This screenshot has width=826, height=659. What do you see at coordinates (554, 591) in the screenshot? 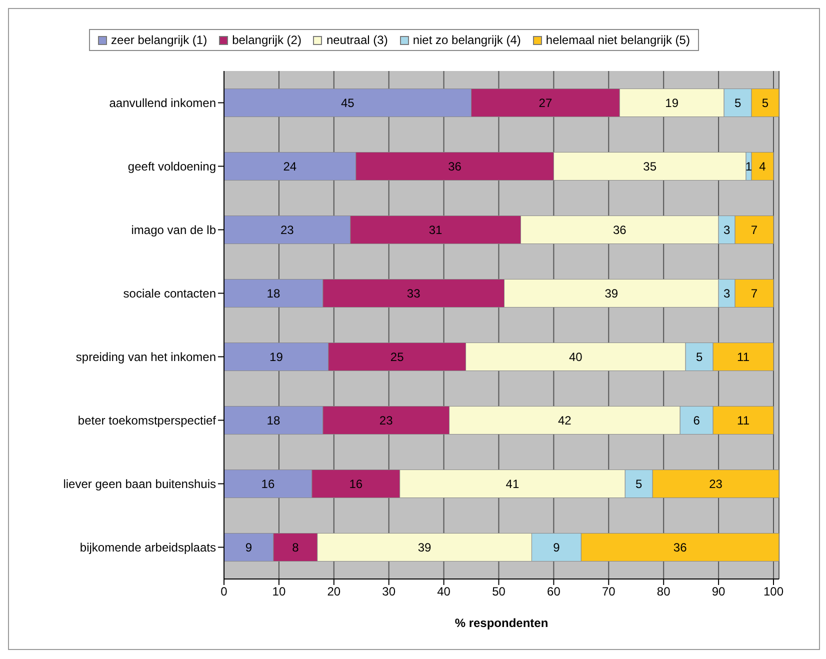
I see `x-tick-label: 60` at bounding box center [554, 591].